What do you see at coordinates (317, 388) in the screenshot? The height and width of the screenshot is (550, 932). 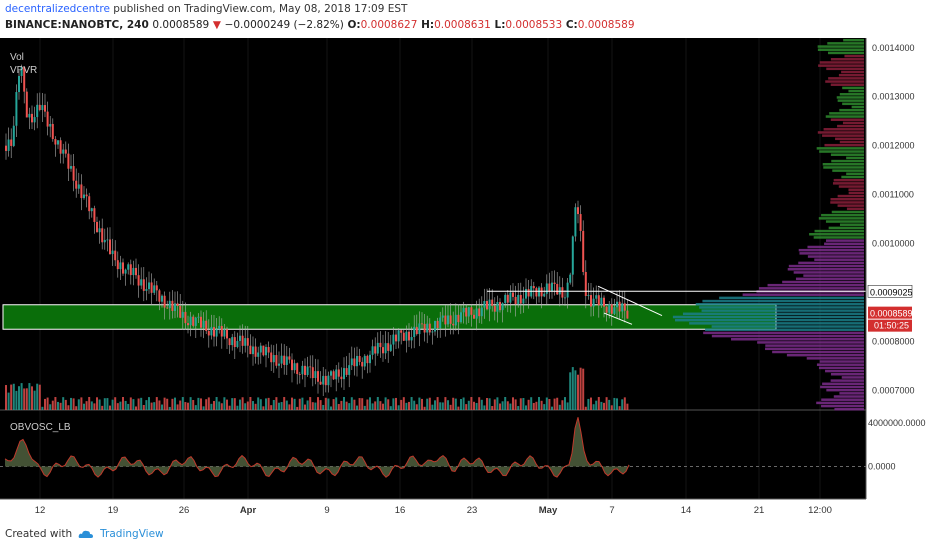 I see `volume-bars` at bounding box center [317, 388].